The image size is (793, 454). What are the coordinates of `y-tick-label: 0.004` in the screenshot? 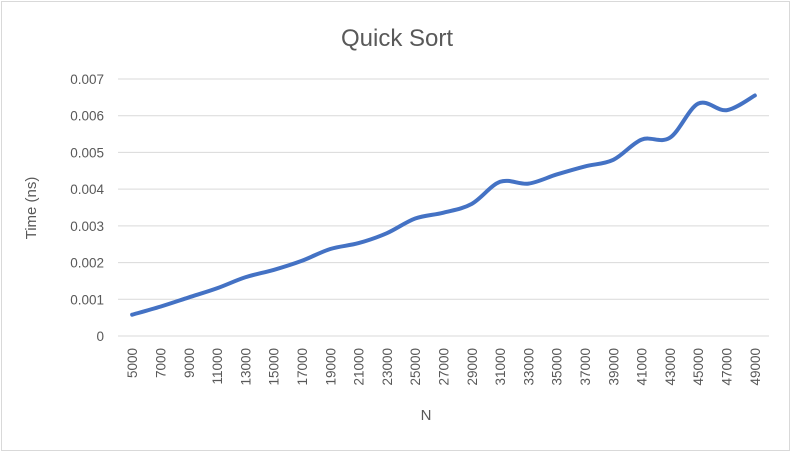 It's located at (87, 189).